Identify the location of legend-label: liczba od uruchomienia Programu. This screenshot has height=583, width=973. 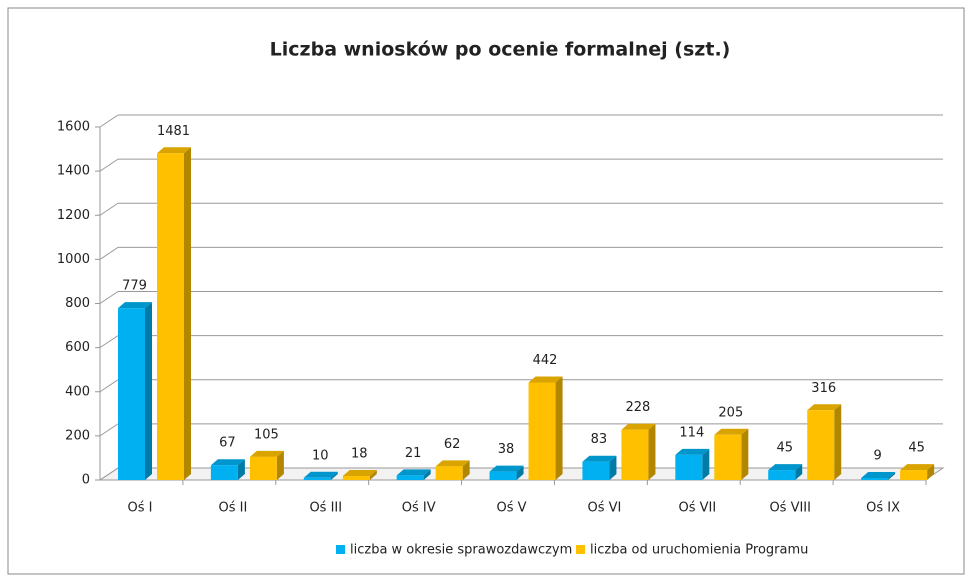
(699, 550).